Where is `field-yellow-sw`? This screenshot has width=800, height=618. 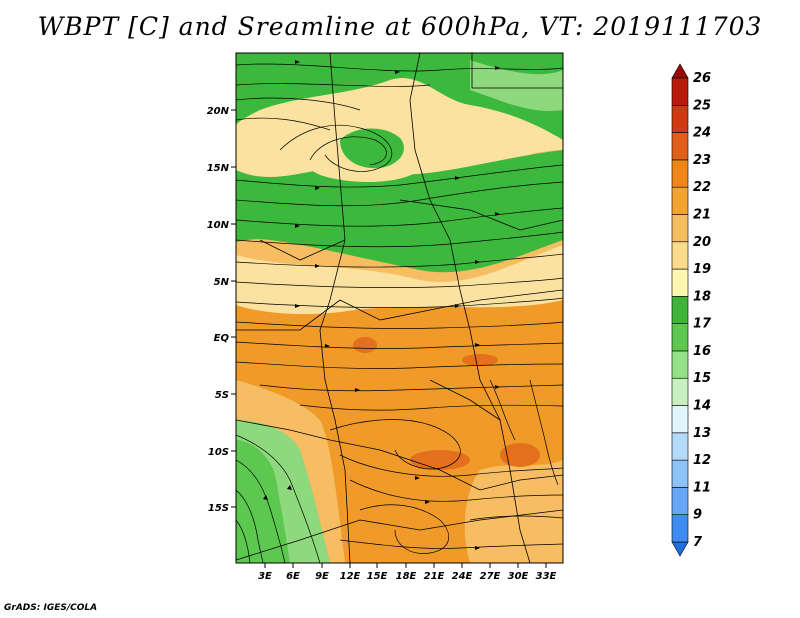 field-yellow-sw is located at coordinates (290, 471).